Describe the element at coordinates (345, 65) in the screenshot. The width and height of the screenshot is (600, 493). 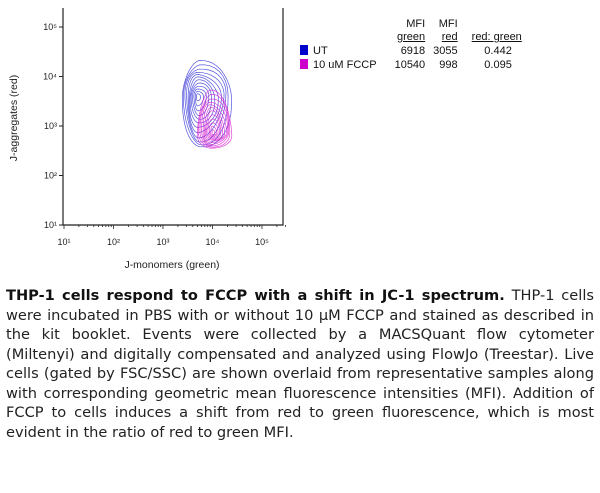
I see `legend-label: 10 uM FCCP` at that location.